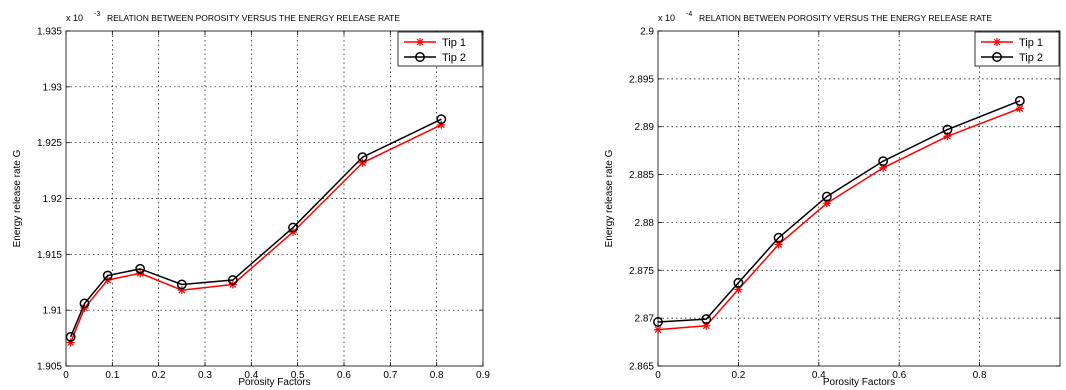  What do you see at coordinates (97, 14) in the screenshot?
I see `y-exponent: -3` at bounding box center [97, 14].